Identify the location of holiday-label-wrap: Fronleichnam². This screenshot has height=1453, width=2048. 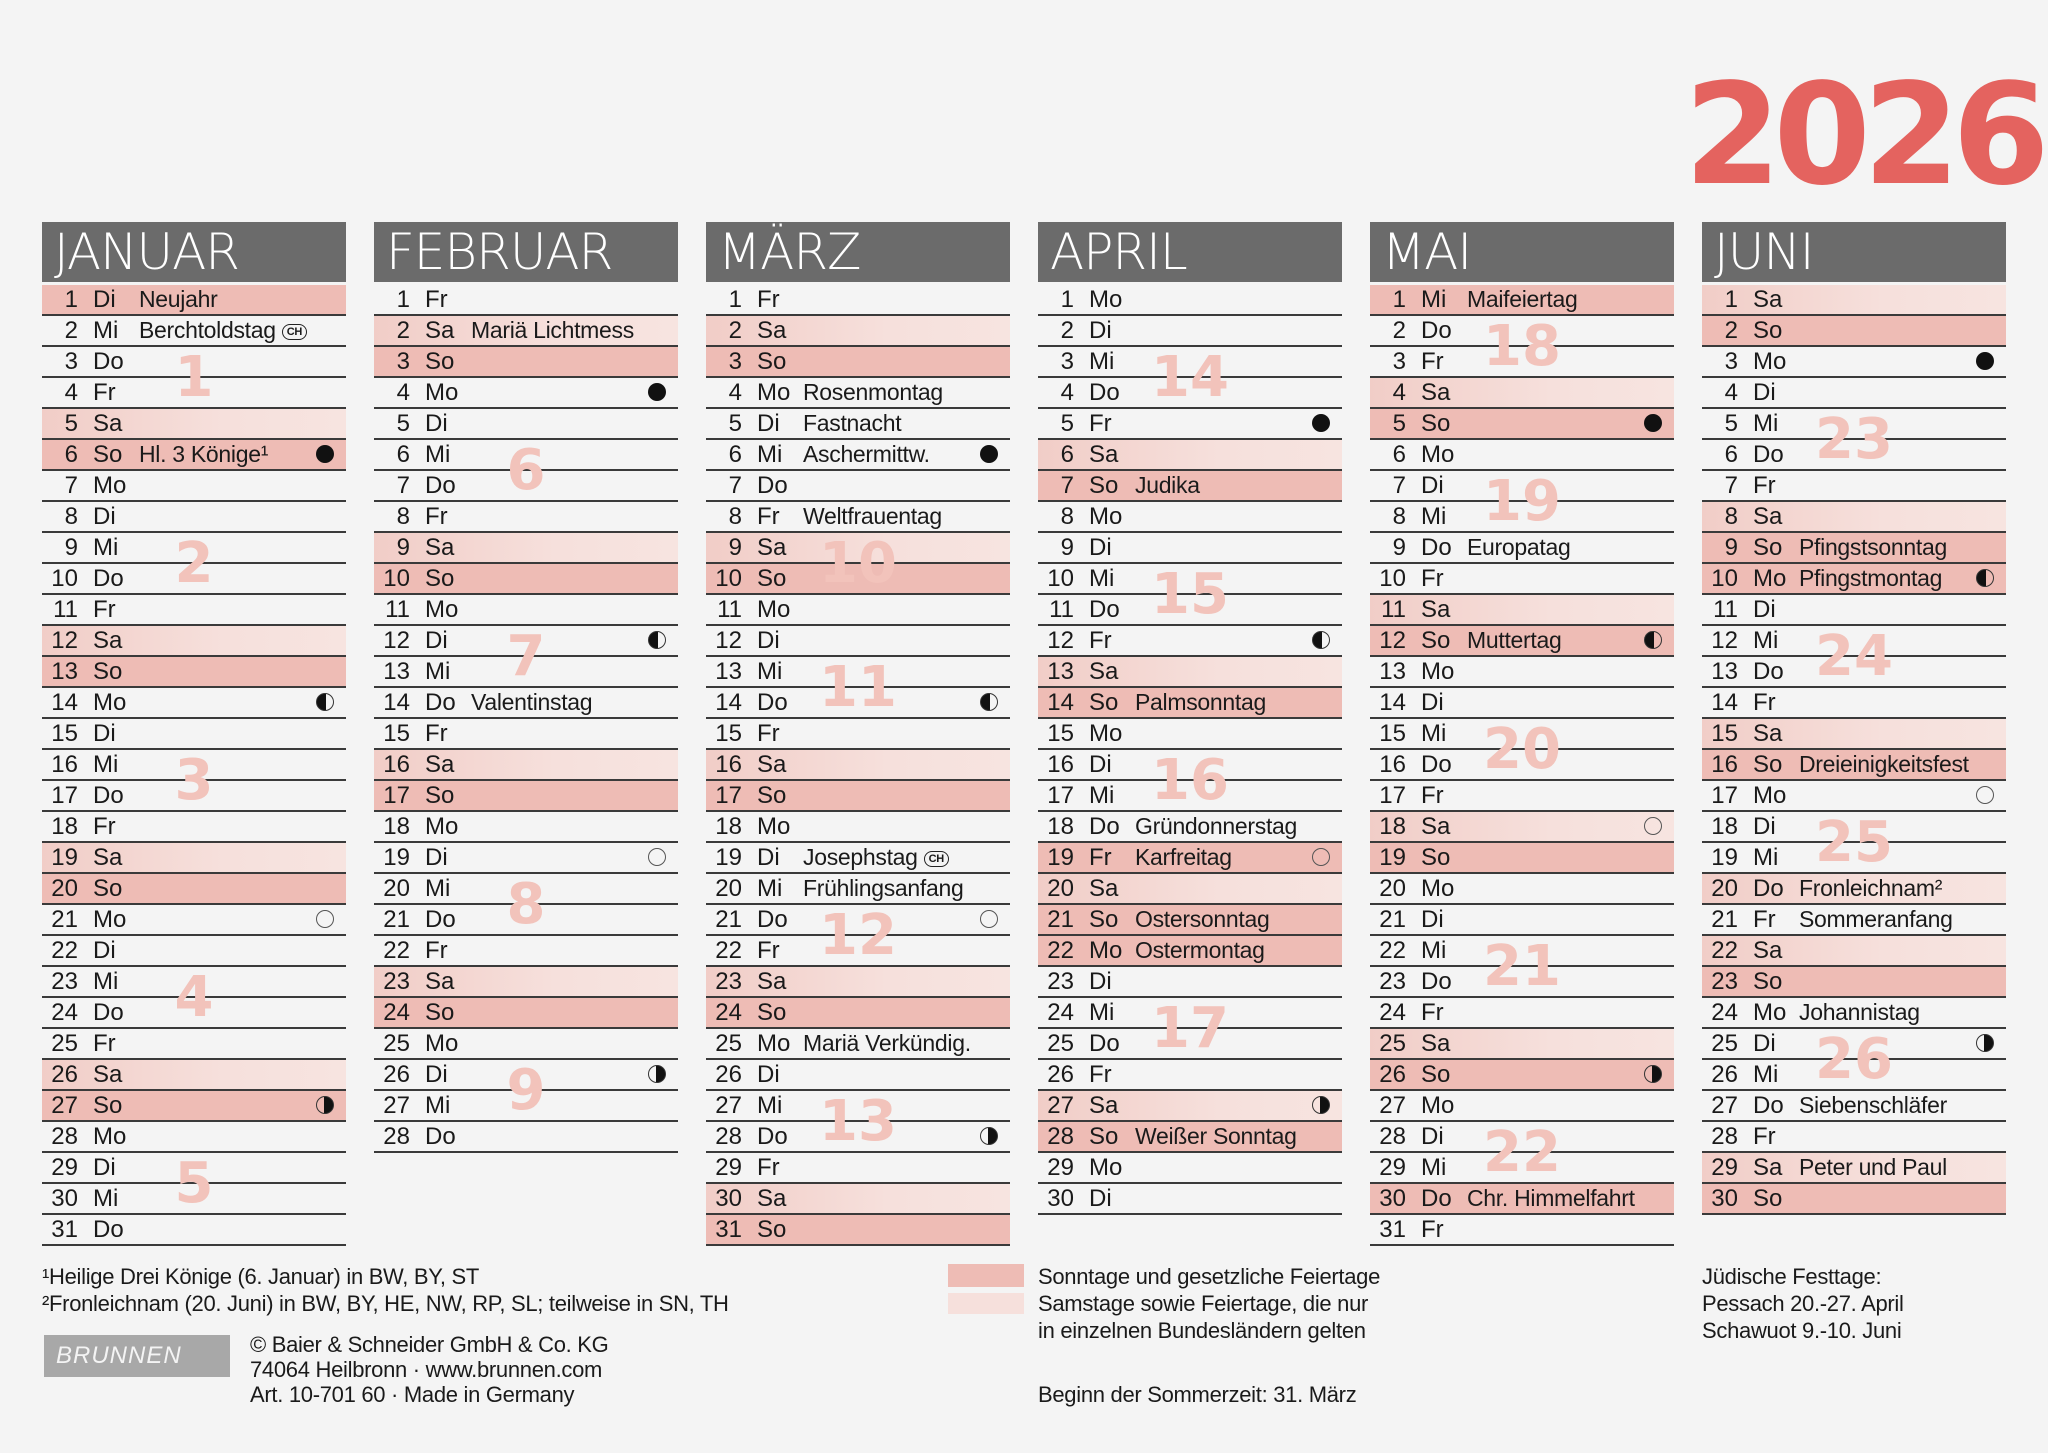
(1870, 888).